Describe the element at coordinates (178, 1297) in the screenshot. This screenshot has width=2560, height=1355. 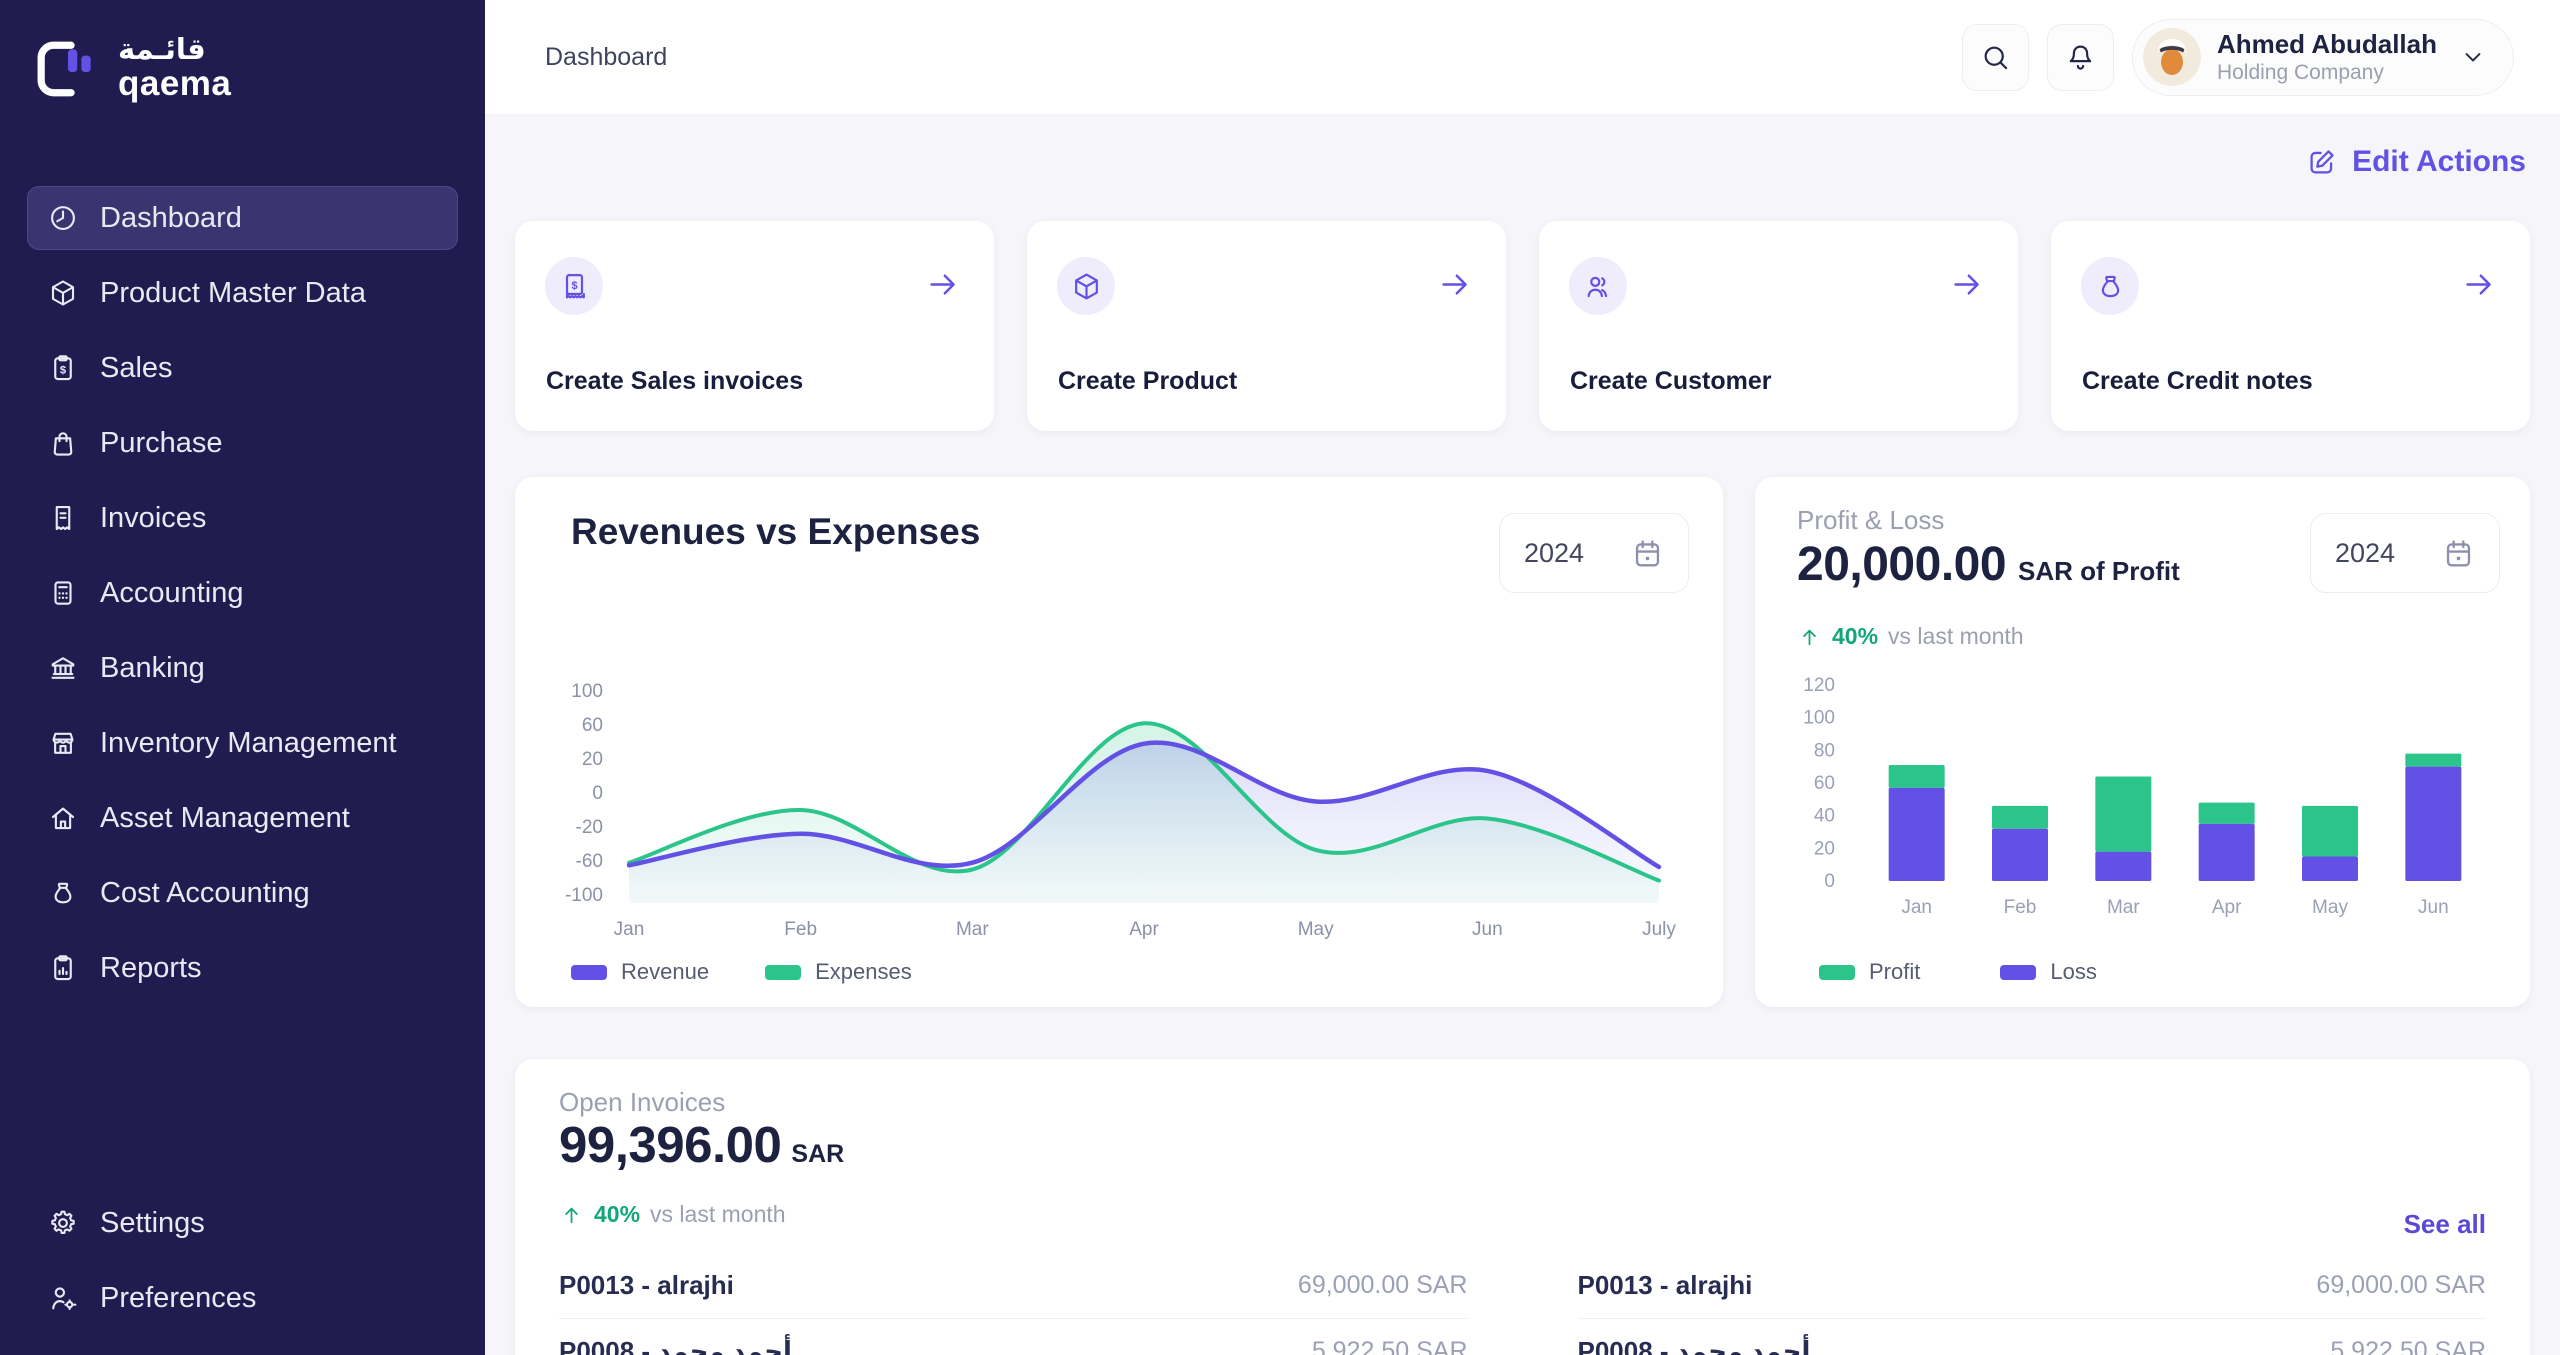
I see `sidebar-item-label: Preferences` at that location.